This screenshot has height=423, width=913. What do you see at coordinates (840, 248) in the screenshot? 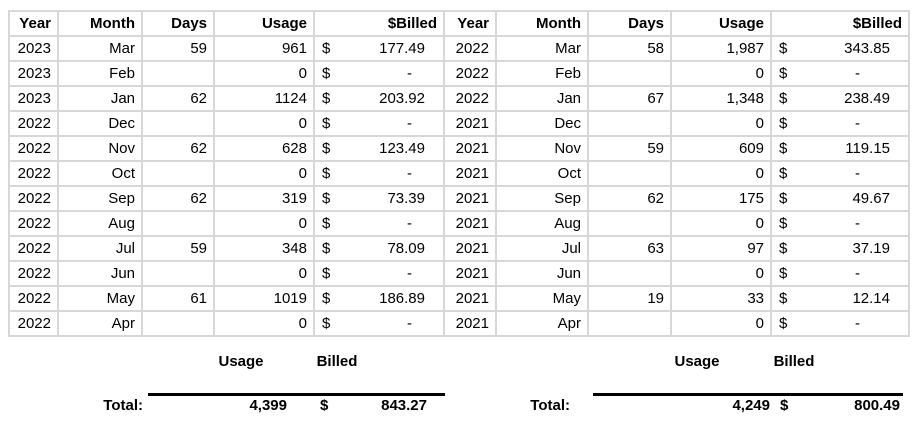
I see `cell-billed: $37.19` at bounding box center [840, 248].